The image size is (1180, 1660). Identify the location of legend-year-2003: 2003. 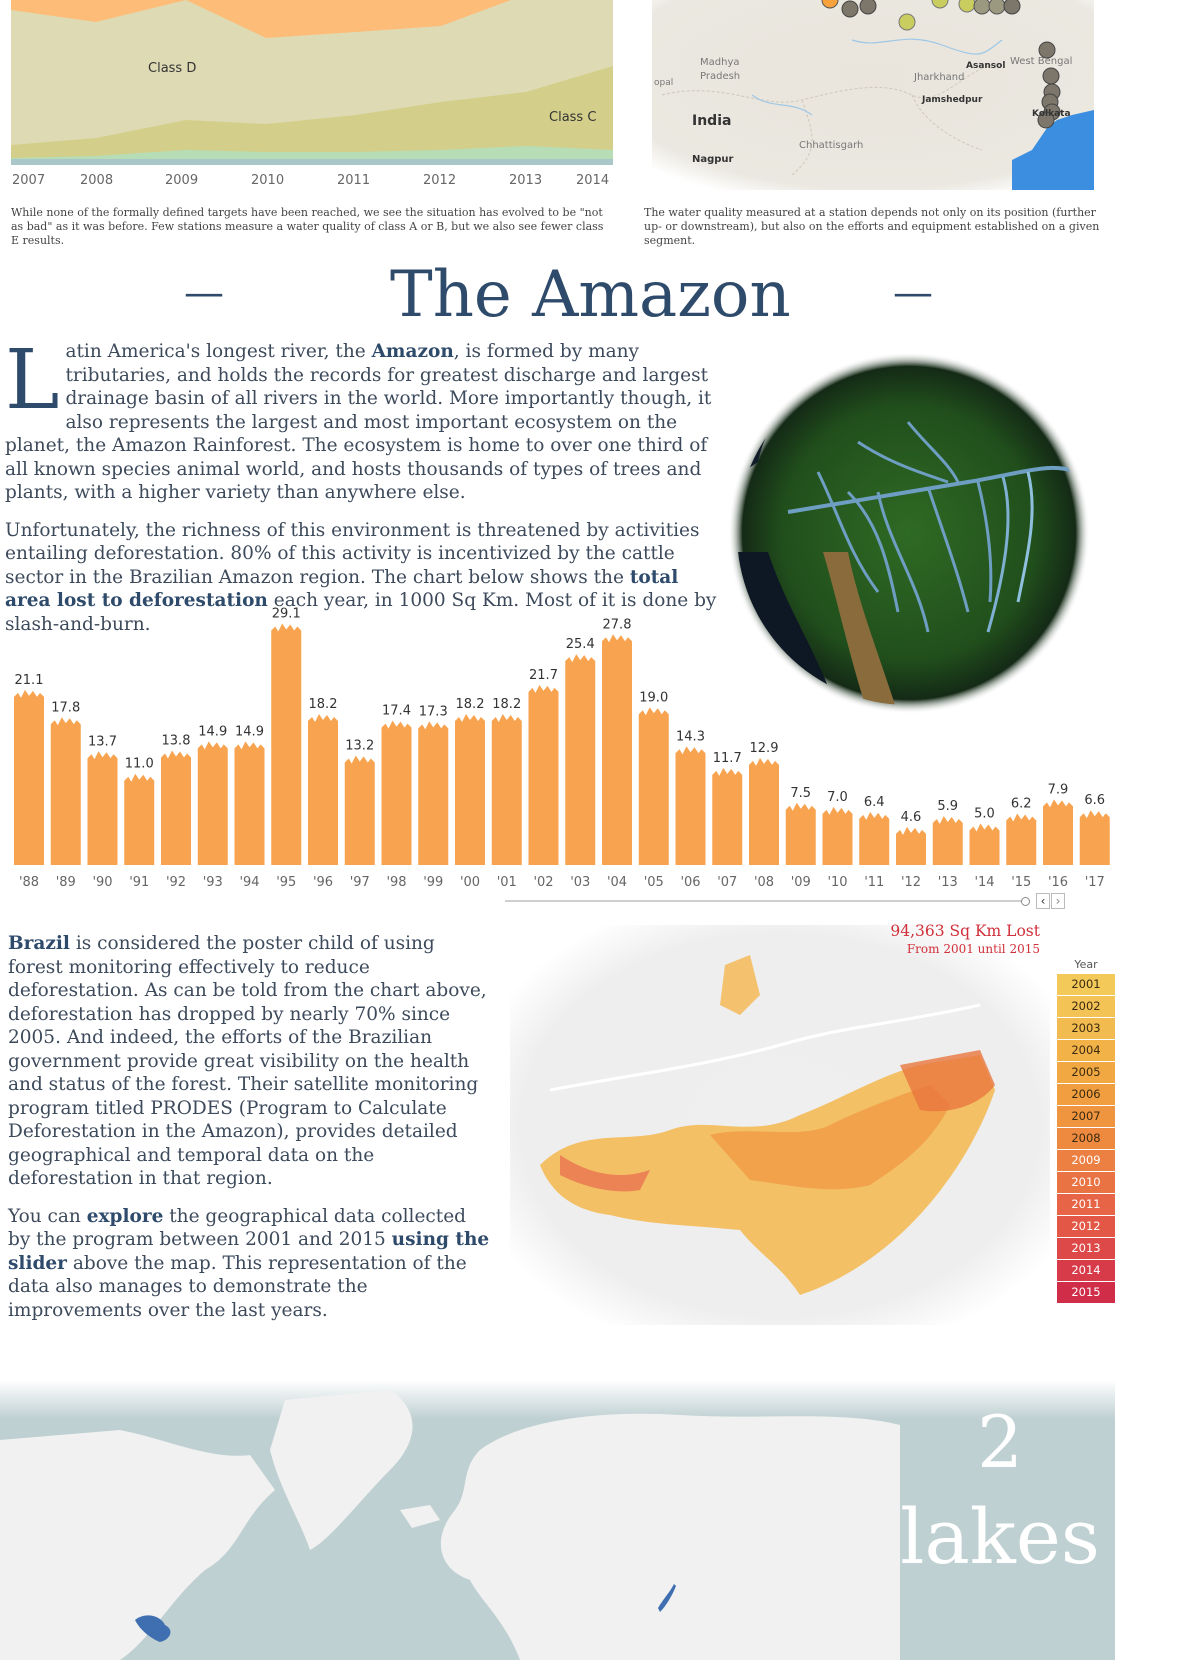
(1086, 1028).